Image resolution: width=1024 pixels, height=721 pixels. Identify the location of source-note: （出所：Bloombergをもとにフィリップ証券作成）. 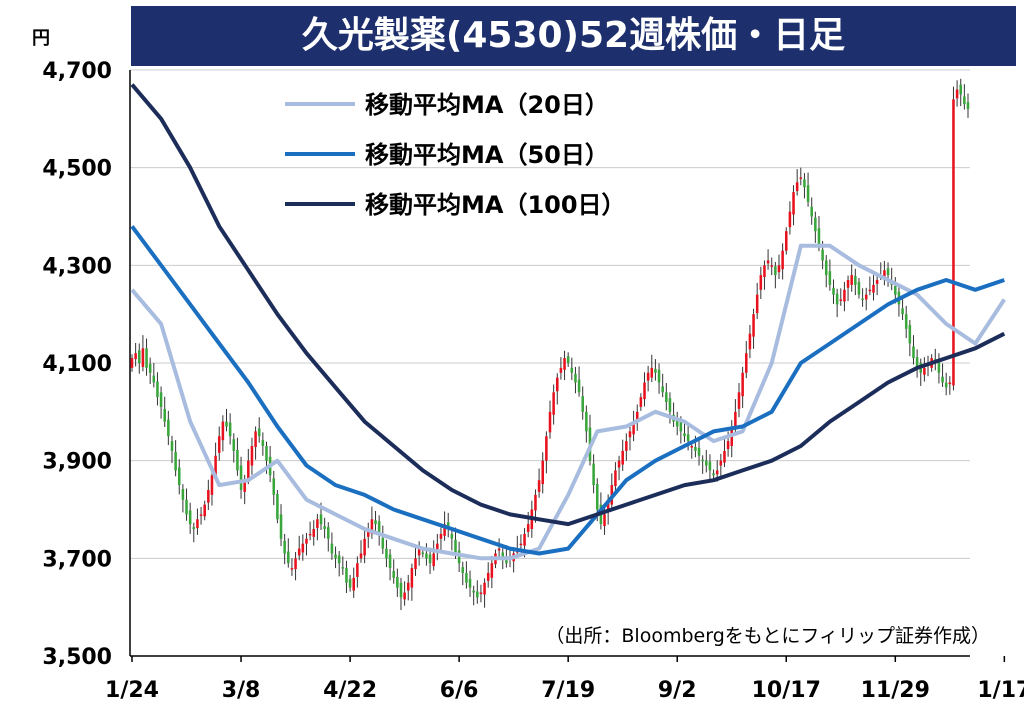
(767, 636).